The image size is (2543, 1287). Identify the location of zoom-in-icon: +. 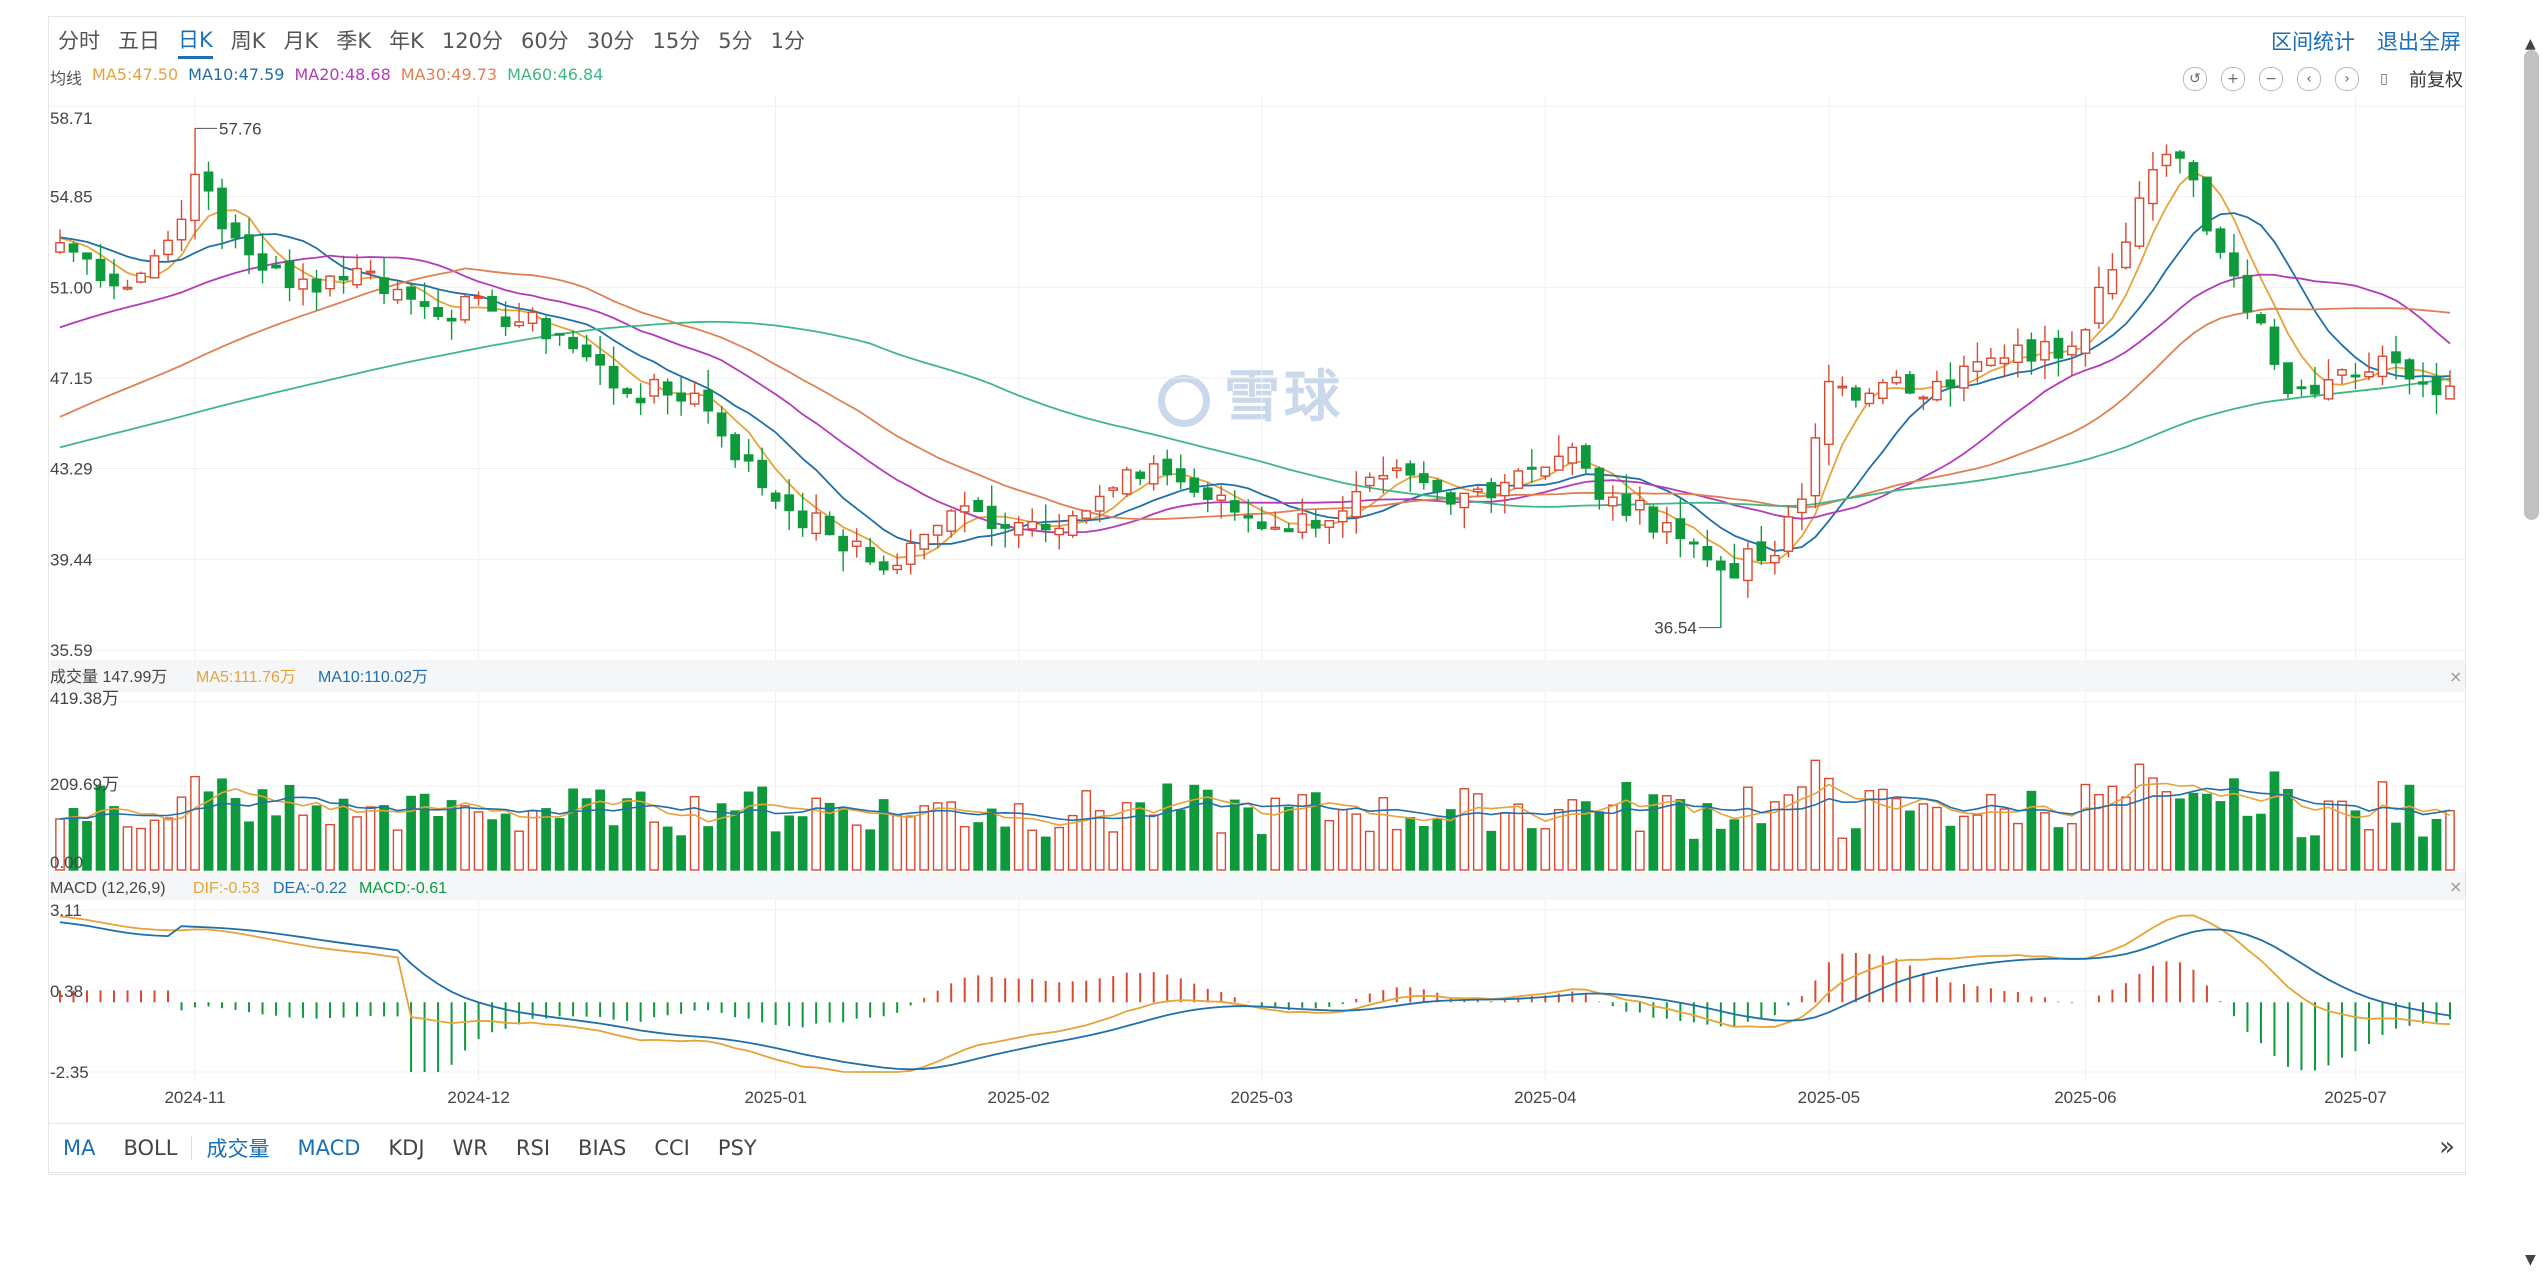
(2233, 79).